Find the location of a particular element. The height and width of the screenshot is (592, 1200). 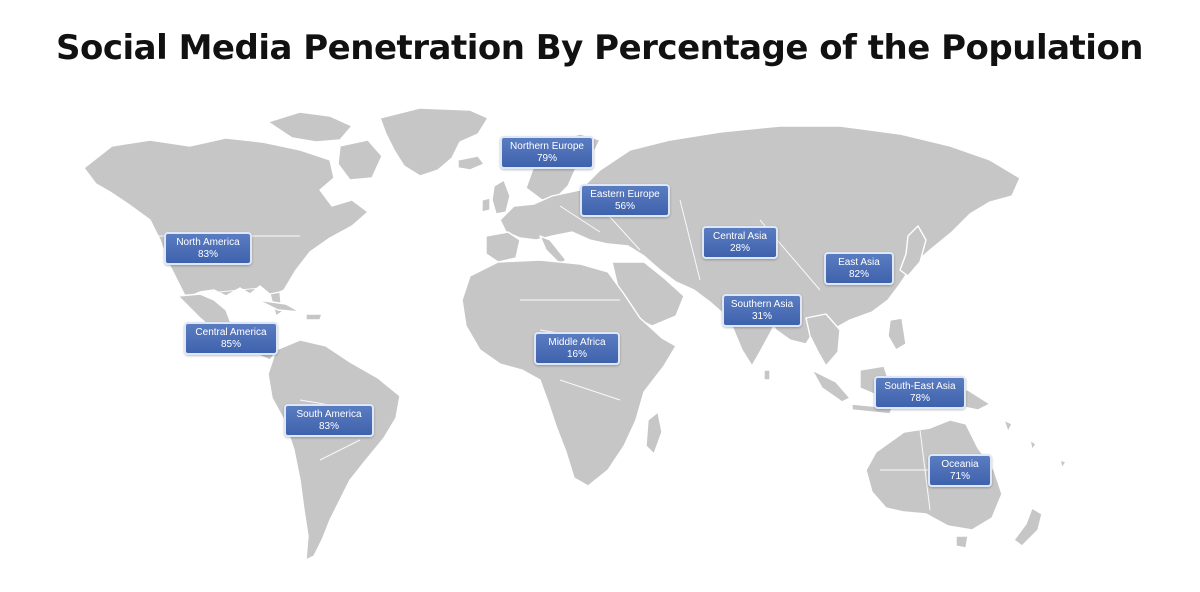

landmass-ireland is located at coordinates (486, 205).